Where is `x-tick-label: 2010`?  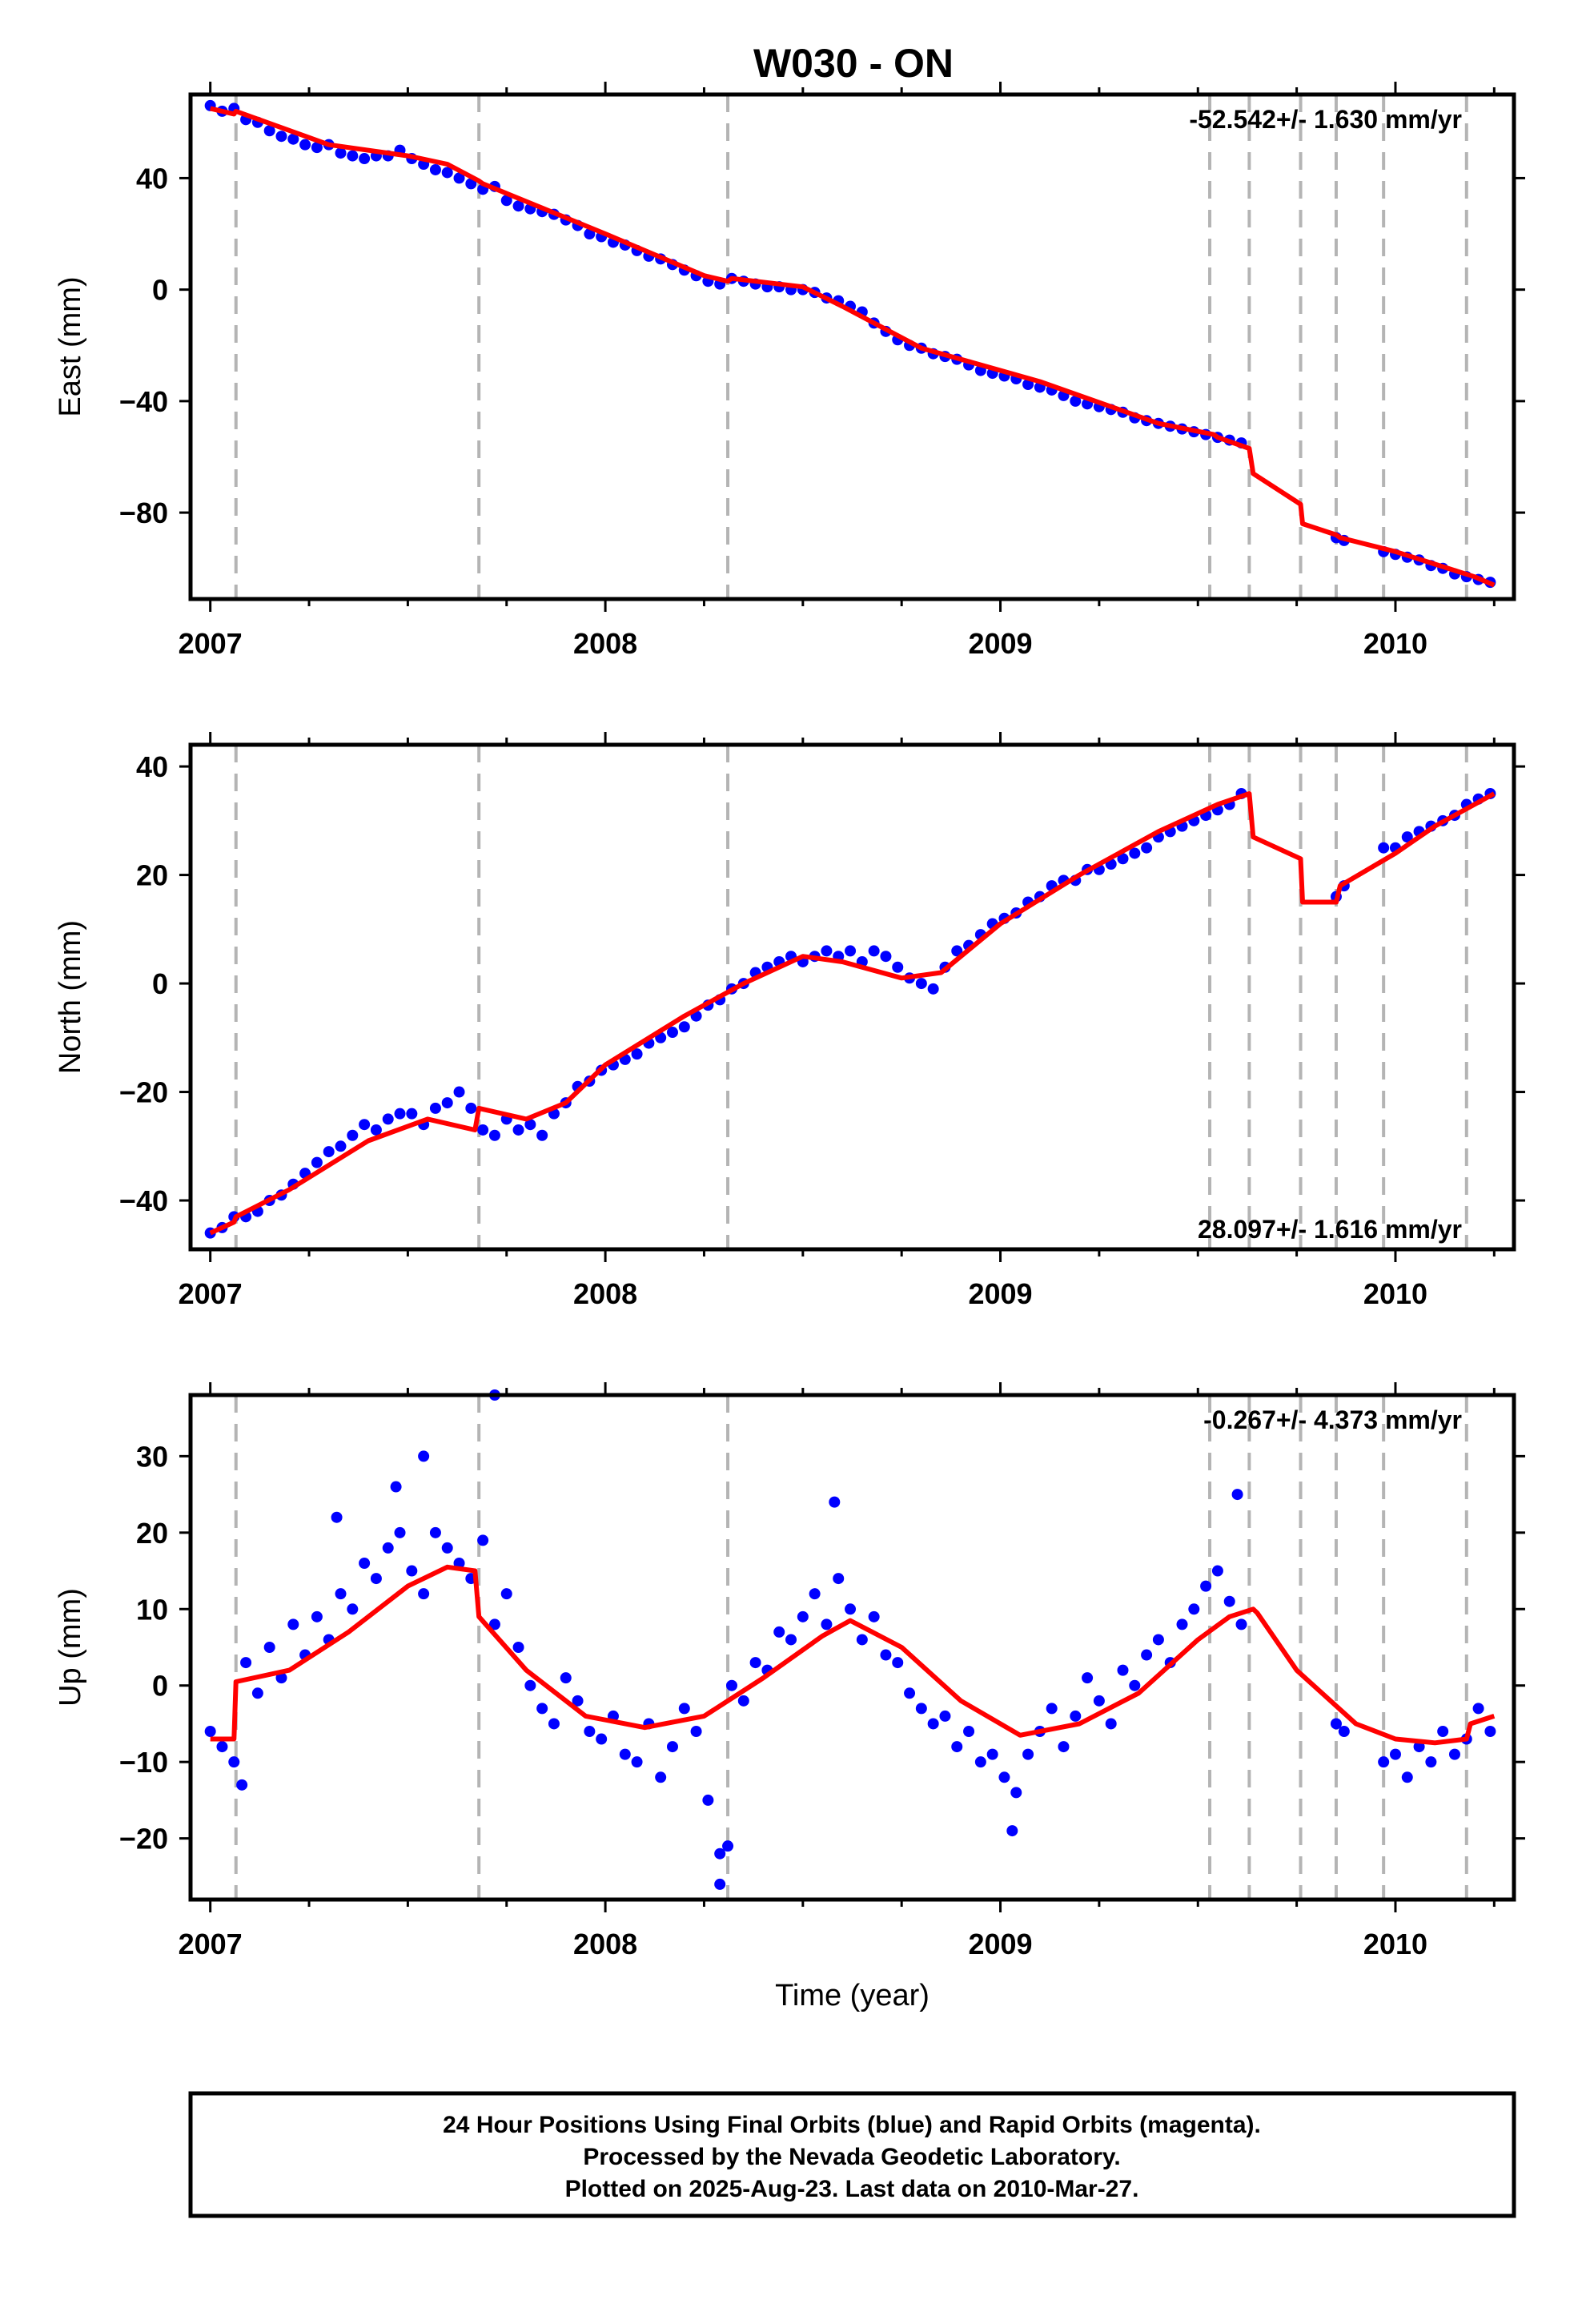
x-tick-label: 2010 is located at coordinates (1395, 1294).